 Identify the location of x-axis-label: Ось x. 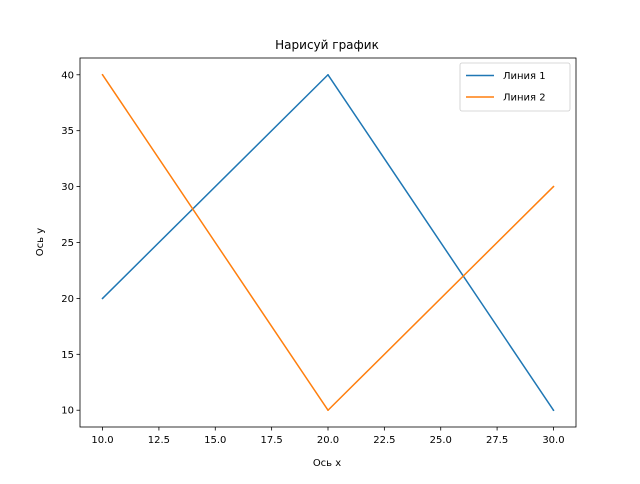
(327, 463).